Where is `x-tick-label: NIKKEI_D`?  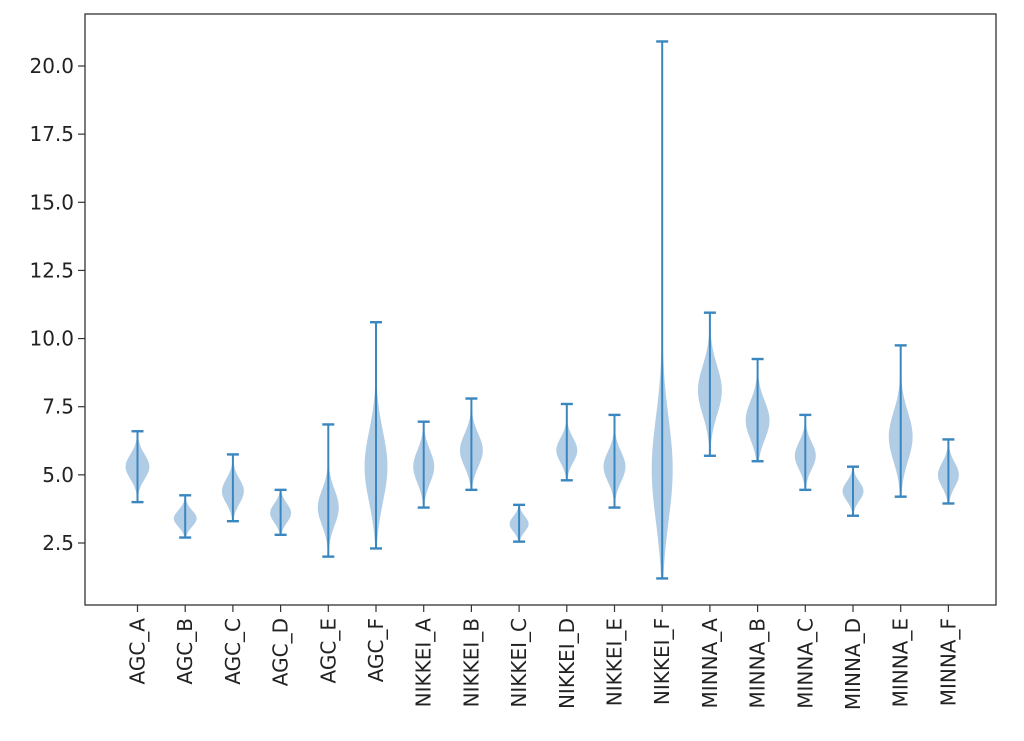 x-tick-label: NIKKEI_D is located at coordinates (567, 663).